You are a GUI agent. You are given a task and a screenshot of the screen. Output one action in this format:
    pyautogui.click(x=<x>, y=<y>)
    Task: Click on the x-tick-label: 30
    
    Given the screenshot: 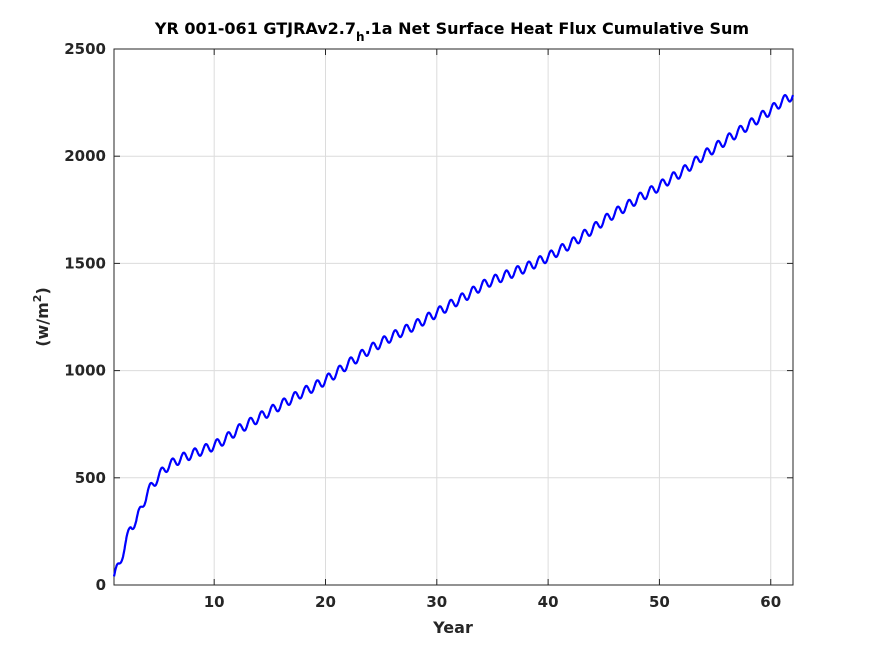 What is the action you would take?
    pyautogui.click(x=436, y=602)
    